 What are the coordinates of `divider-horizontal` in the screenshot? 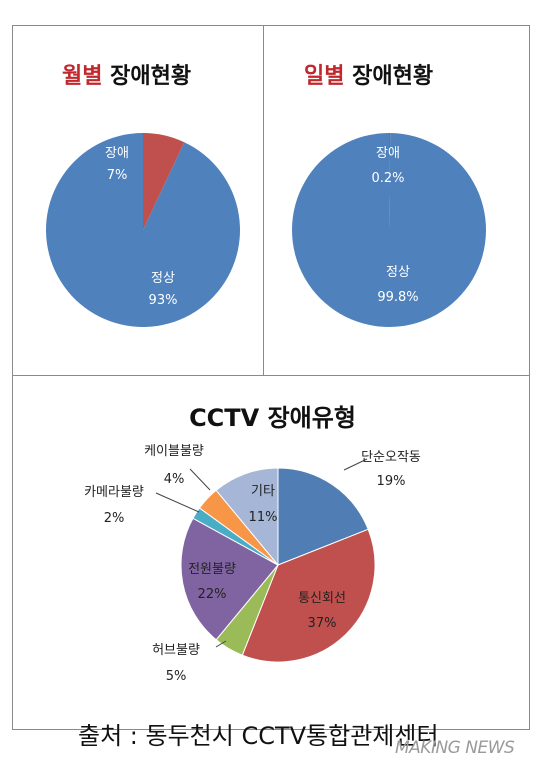 It's located at (271, 375).